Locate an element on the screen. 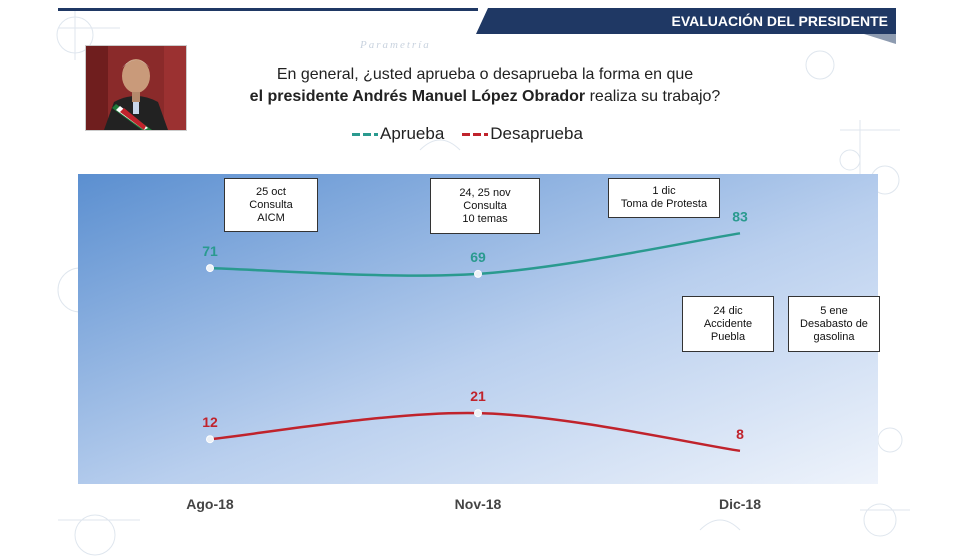 This screenshot has height=557, width=968. x-tick-label: Nov-18 is located at coordinates (478, 504).